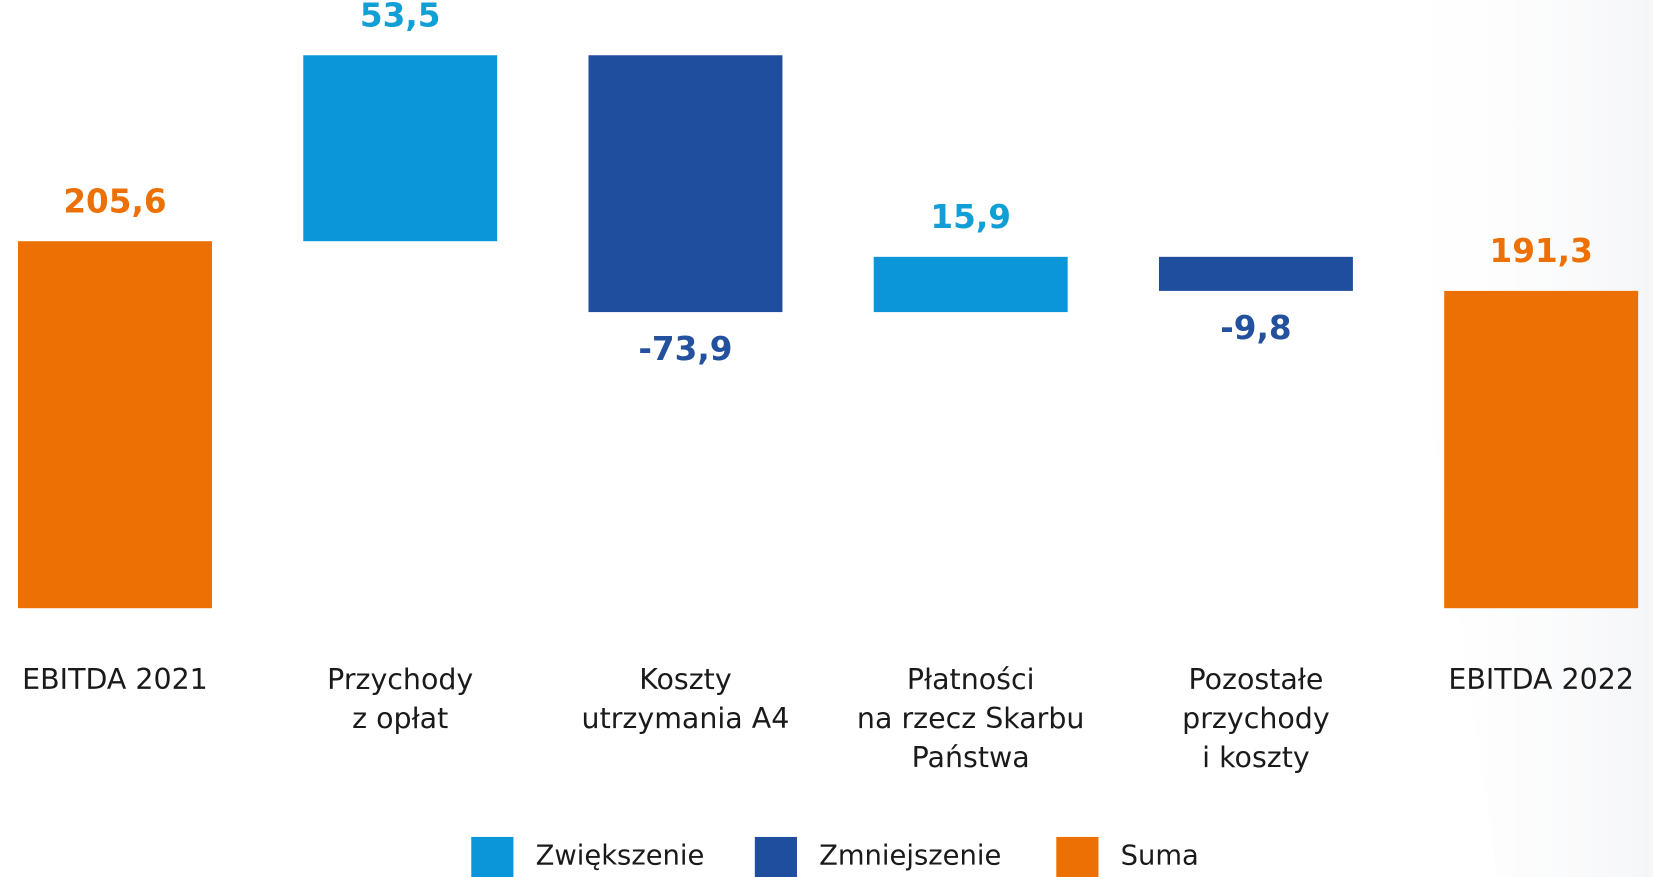  What do you see at coordinates (685, 679) in the screenshot?
I see `category-label: Koszty` at bounding box center [685, 679].